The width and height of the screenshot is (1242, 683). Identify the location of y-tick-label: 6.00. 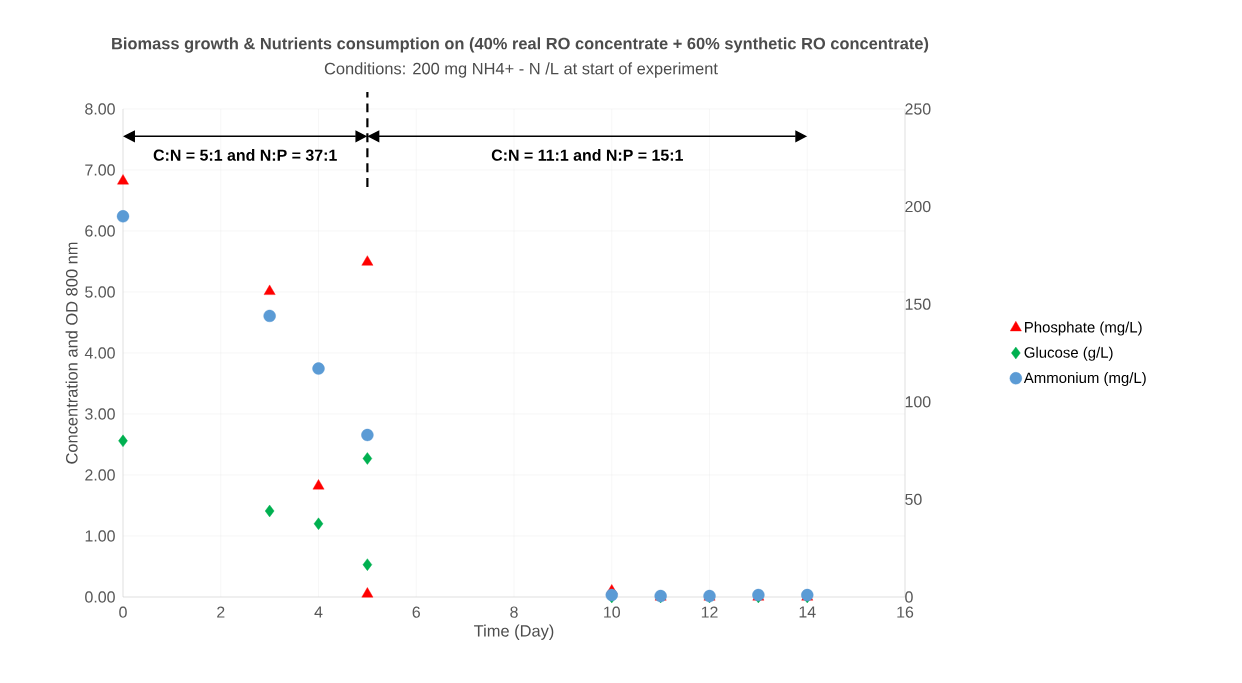
(100, 231).